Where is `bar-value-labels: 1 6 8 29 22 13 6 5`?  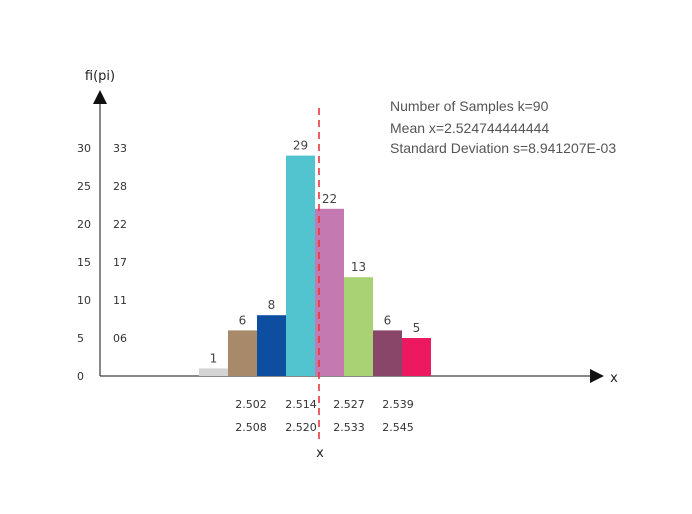
bar-value-labels: 1 6 8 29 22 13 6 5 is located at coordinates (315, 252).